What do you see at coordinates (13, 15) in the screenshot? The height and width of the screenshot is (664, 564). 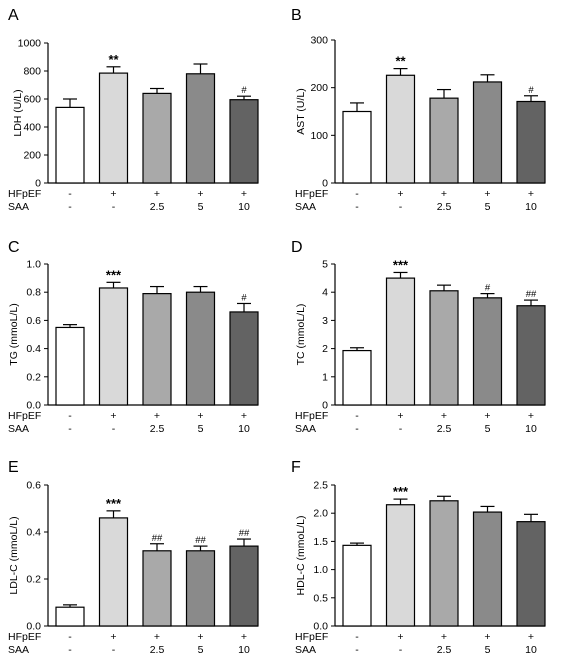 I see `panel-letter: A` at bounding box center [13, 15].